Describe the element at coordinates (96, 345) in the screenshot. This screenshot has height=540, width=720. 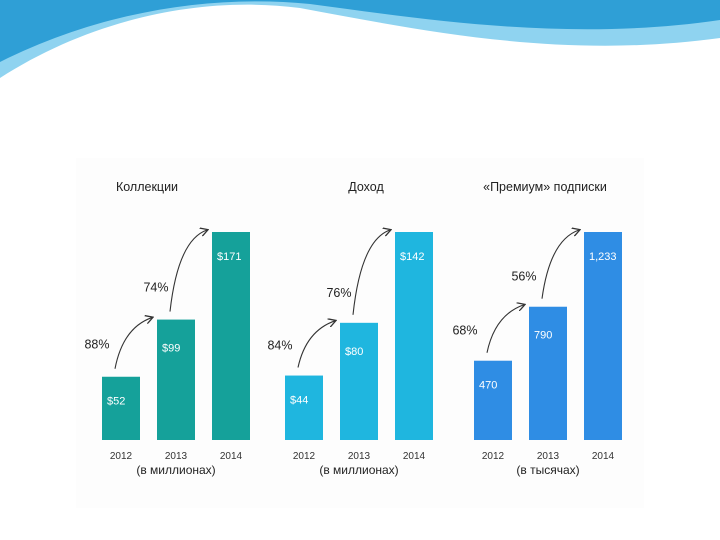
I see `growth-label: 88%` at that location.